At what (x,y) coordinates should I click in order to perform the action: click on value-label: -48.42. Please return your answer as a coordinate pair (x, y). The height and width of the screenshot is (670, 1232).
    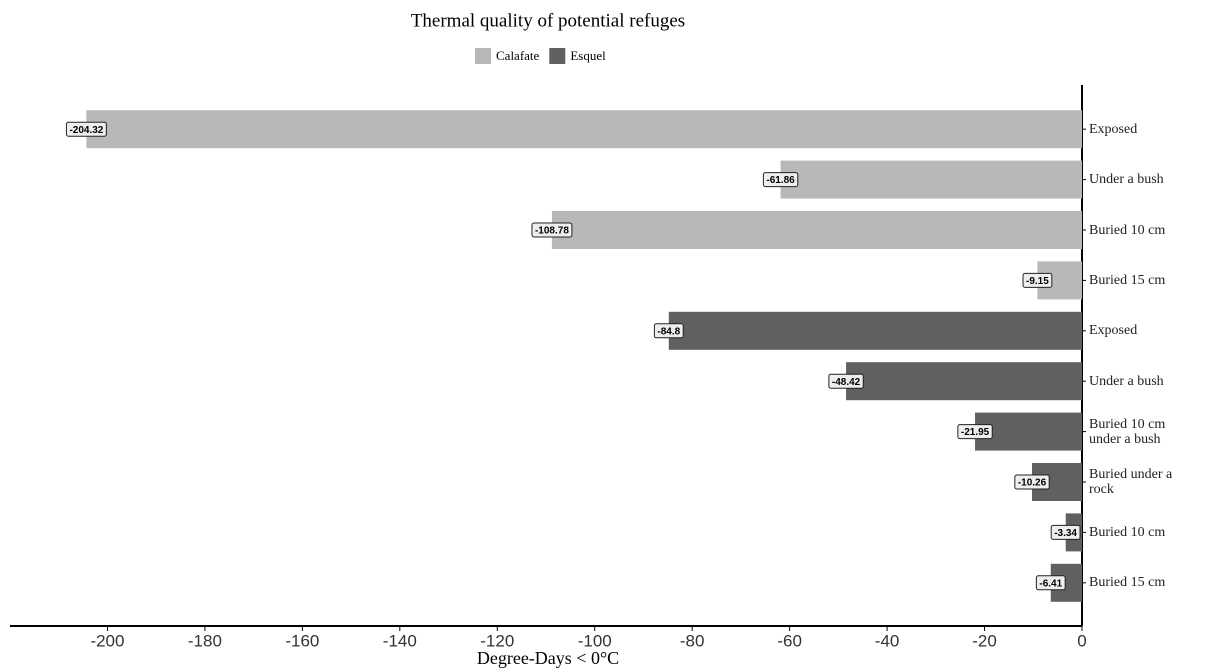
    Looking at the image, I should click on (846, 382).